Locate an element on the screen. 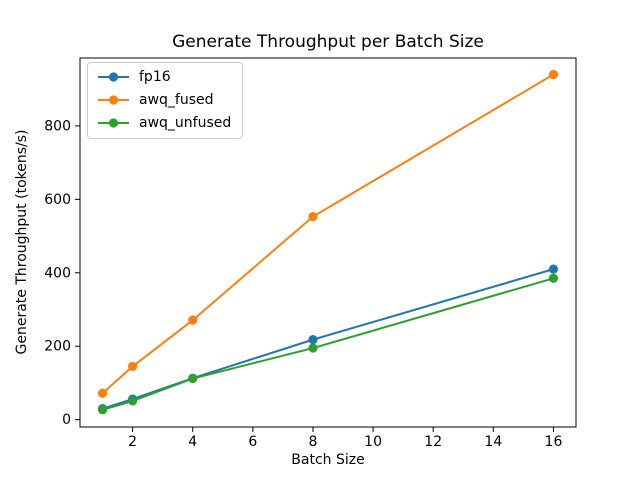 This screenshot has width=640, height=480. x-tick-label: 6 is located at coordinates (252, 442).